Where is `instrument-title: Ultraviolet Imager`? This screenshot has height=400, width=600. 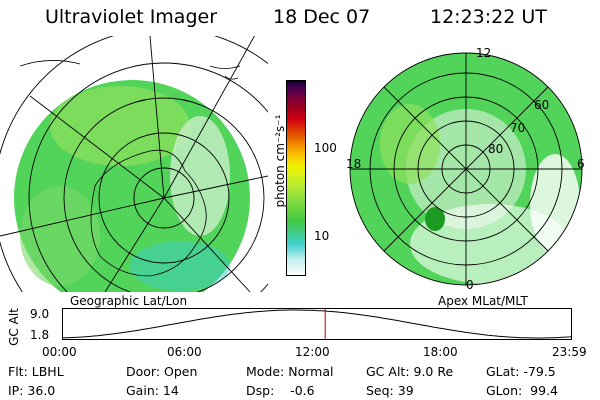 instrument-title: Ultraviolet Imager is located at coordinates (131, 17).